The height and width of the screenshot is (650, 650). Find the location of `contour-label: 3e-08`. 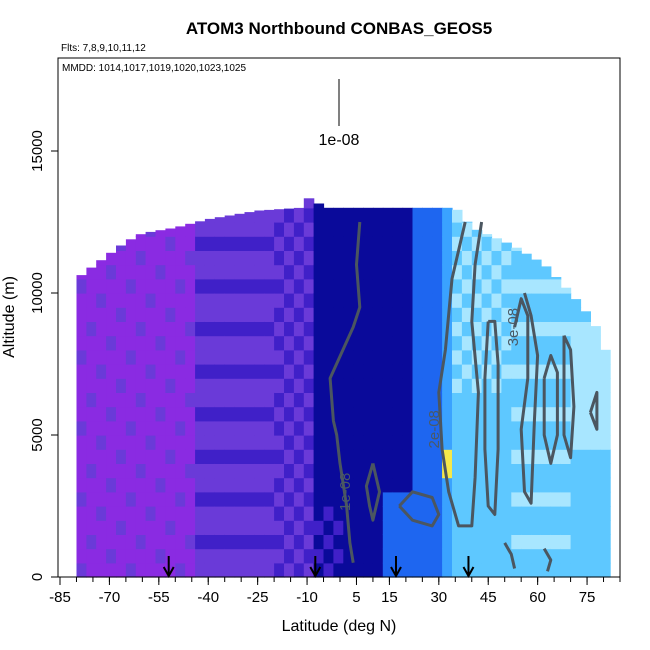

contour-label: 3e-08 is located at coordinates (513, 327).